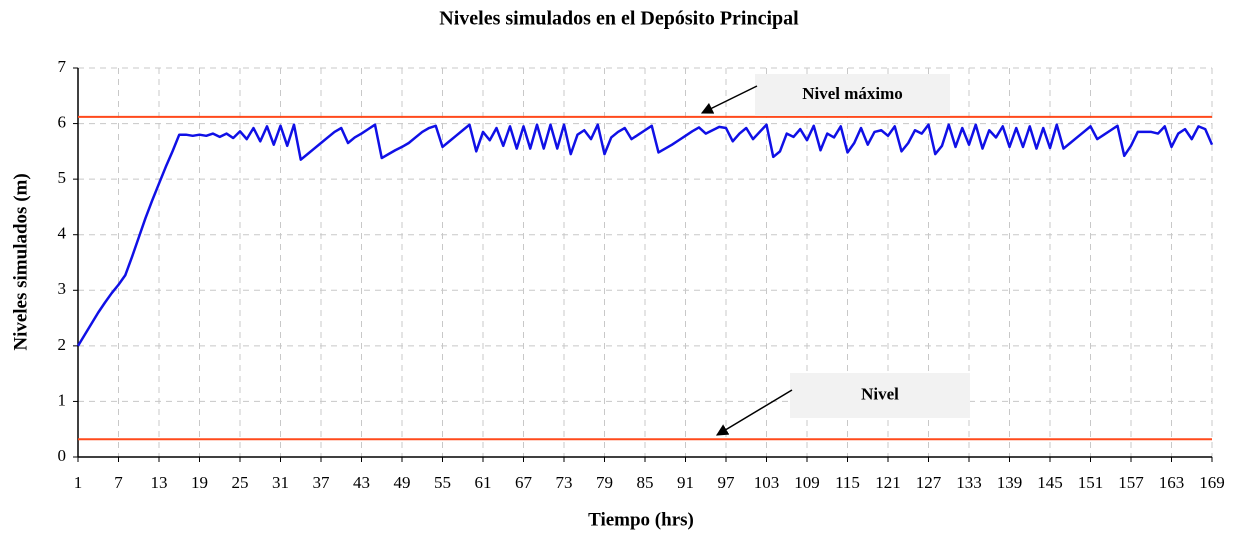  Describe the element at coordinates (62, 399) in the screenshot. I see `y-tick-label: 1` at that location.